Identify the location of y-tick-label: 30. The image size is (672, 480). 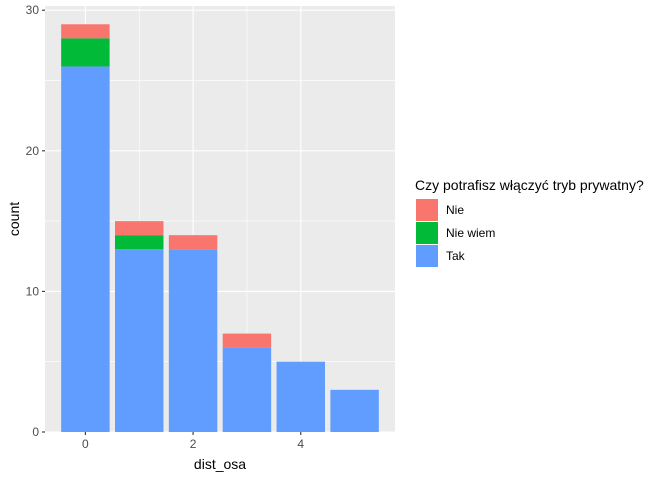
(33, 10).